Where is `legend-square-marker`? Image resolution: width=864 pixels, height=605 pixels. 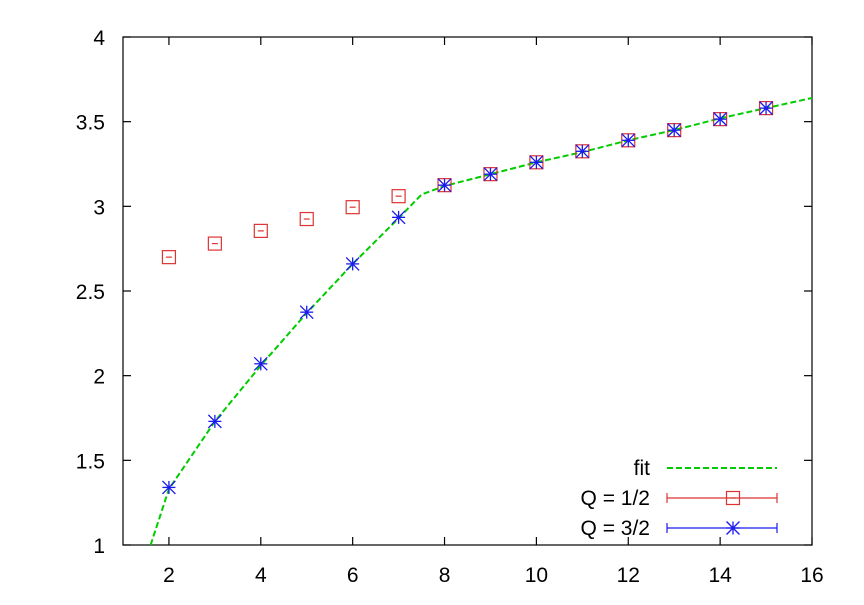 legend-square-marker is located at coordinates (733, 498).